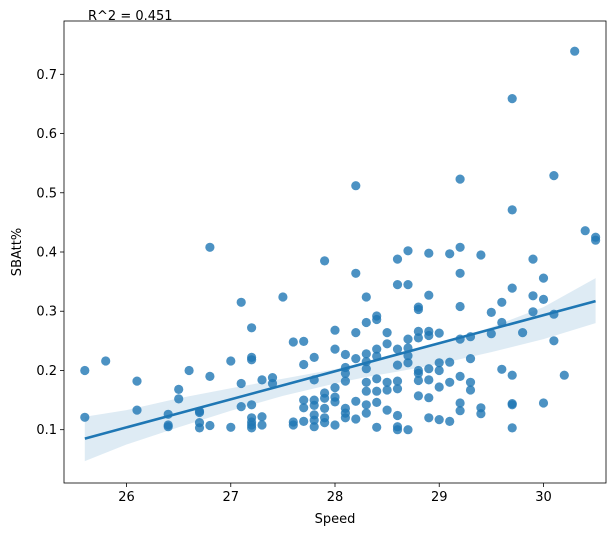 This screenshot has width=613, height=536. I want to click on y-axis: 0.1 0.2 0.3 0.4 0.5 0.6 0.7, so click(50, 253).